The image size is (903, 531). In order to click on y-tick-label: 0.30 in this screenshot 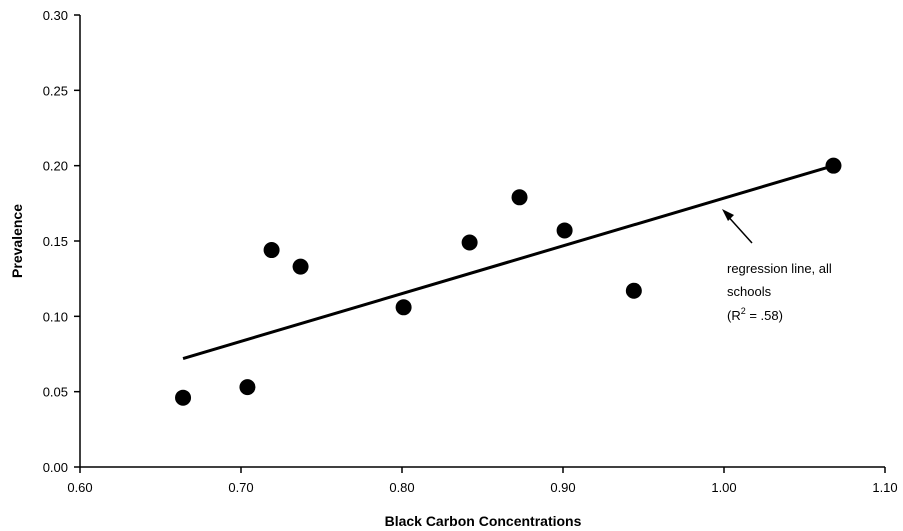, I will do `click(55, 15)`.